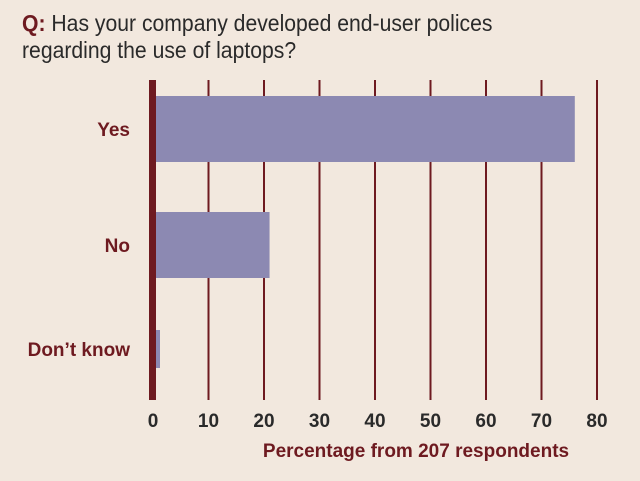 The height and width of the screenshot is (481, 640). Describe the element at coordinates (208, 421) in the screenshot. I see `tick-label-10: 10` at that location.